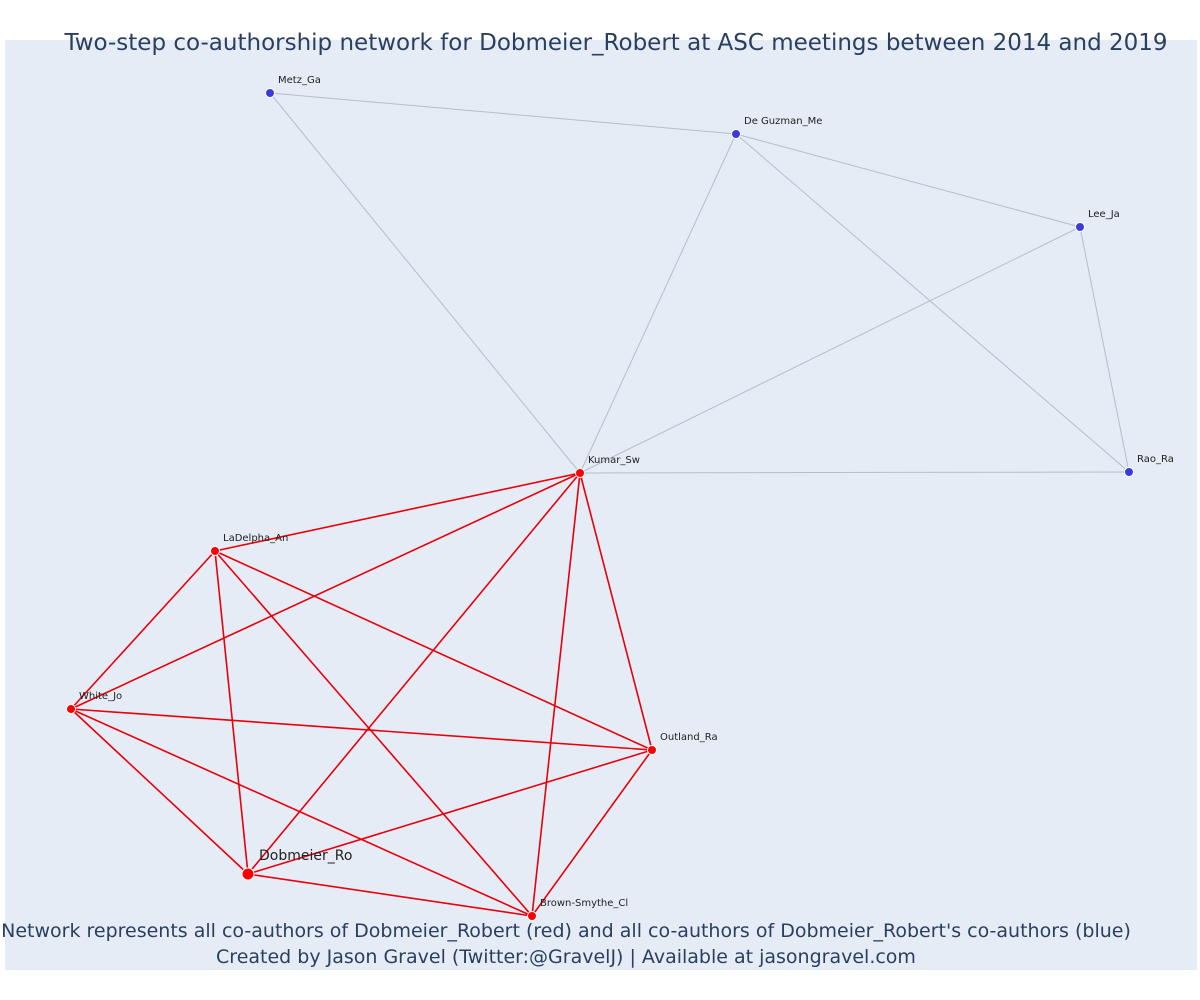 This screenshot has height=1000, width=1200. What do you see at coordinates (270, 93) in the screenshot?
I see `node-metz-ga` at bounding box center [270, 93].